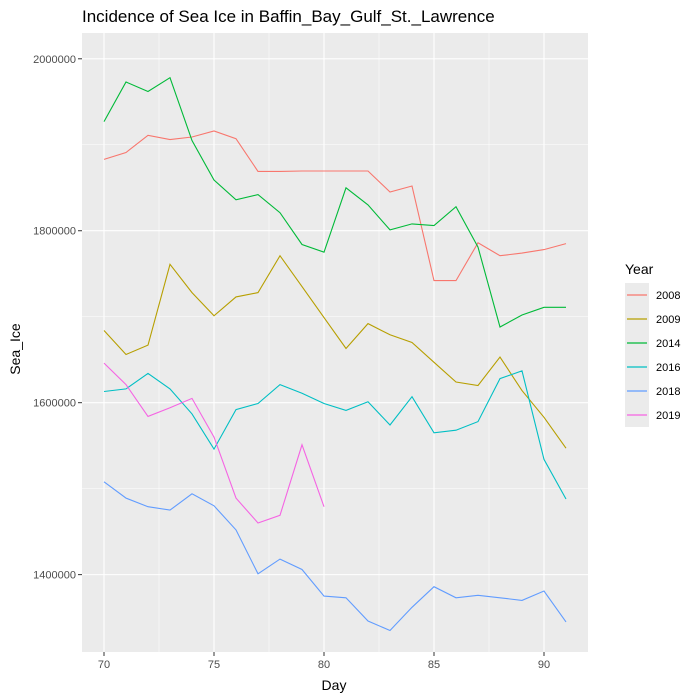 This screenshot has width=700, height=700. I want to click on legend: Year 2008 2009 2014 2016 2018 2019, so click(652, 344).